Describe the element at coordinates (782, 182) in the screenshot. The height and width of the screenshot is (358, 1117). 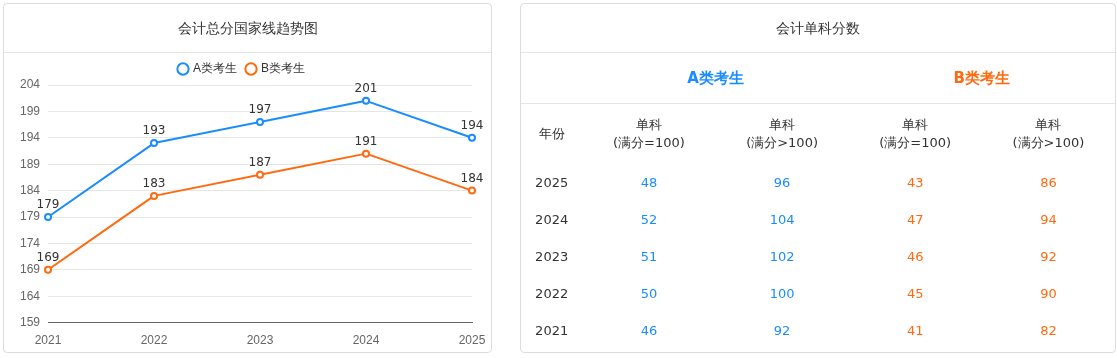
I see `data-label: 96` at that location.